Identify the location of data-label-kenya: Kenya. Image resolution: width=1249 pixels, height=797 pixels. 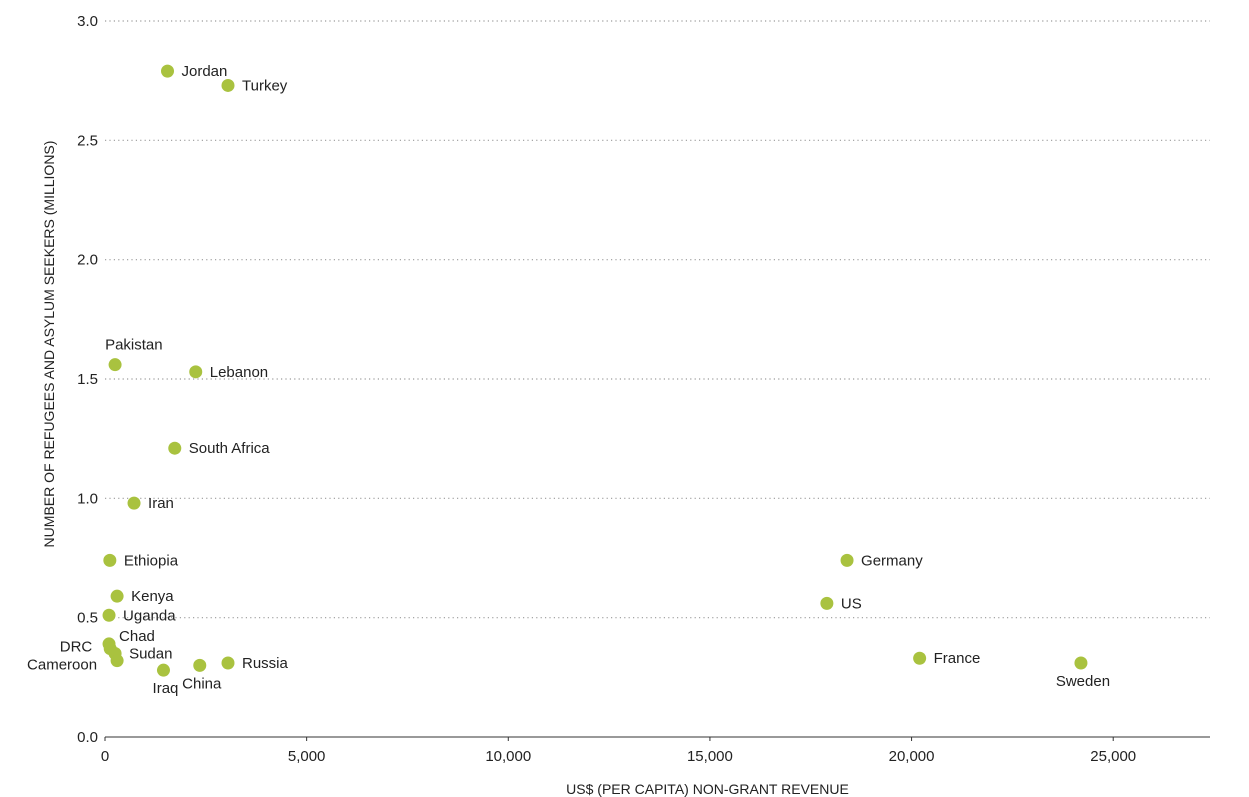
(152, 596).